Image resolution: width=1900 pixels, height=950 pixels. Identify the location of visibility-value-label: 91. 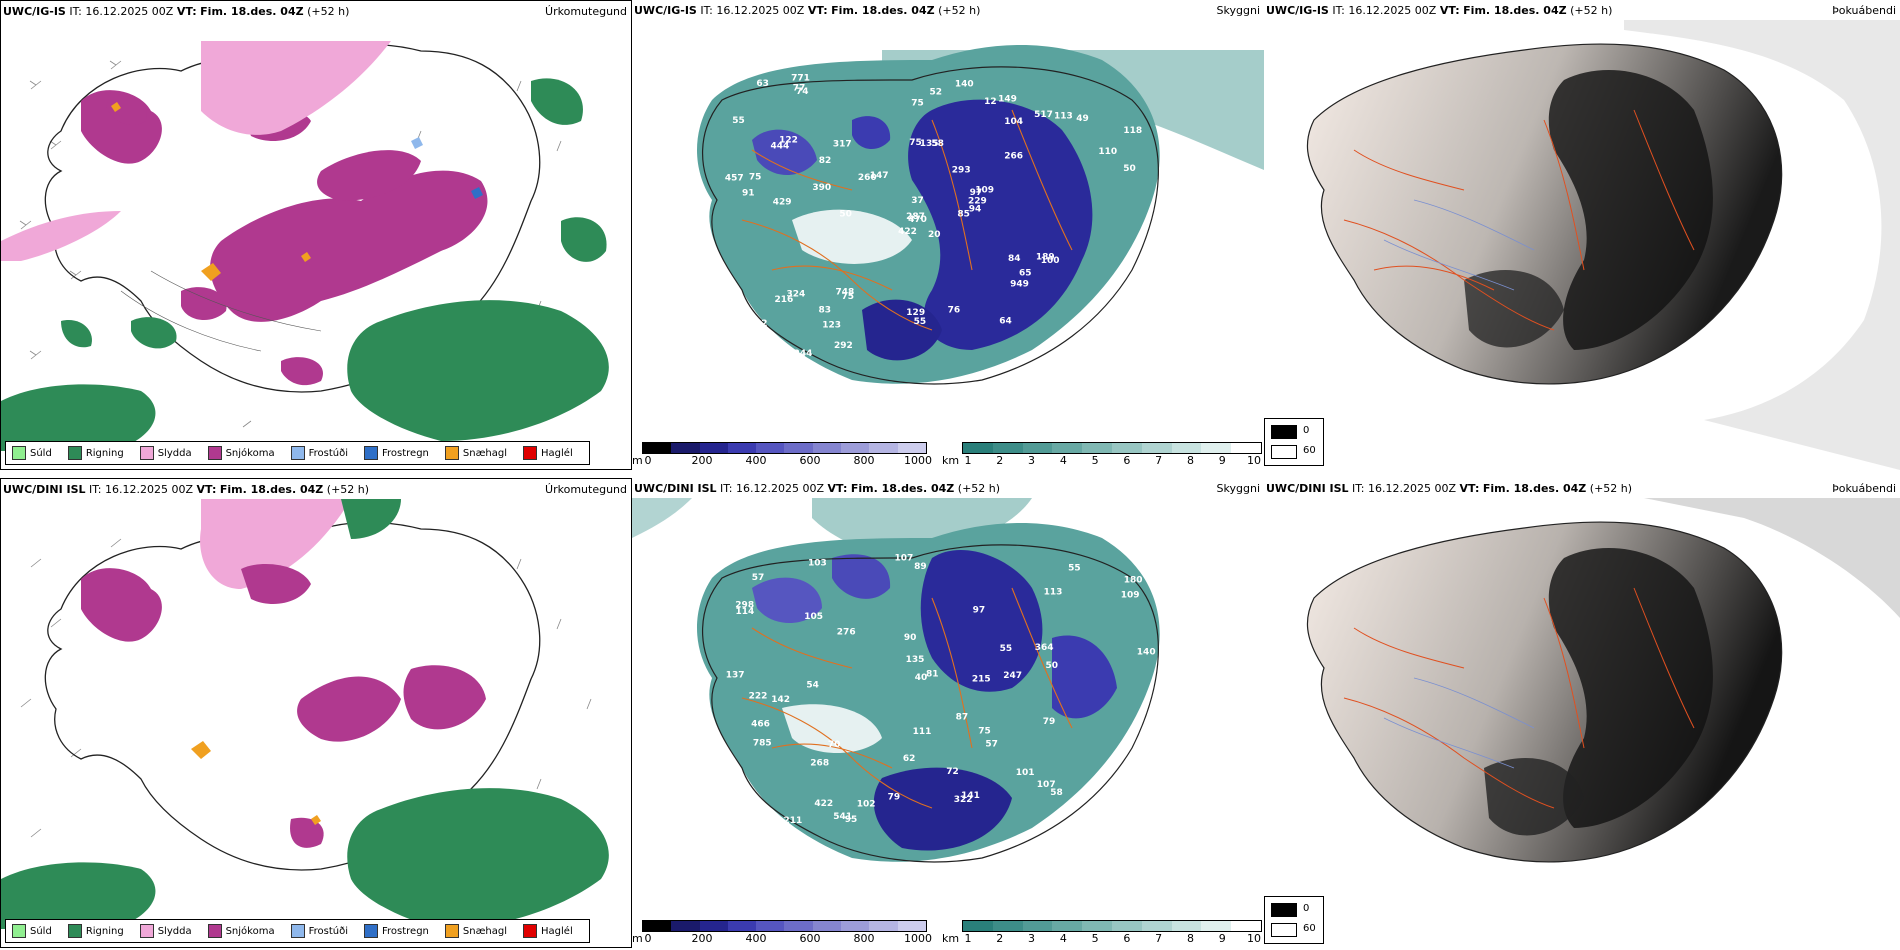
(748, 193).